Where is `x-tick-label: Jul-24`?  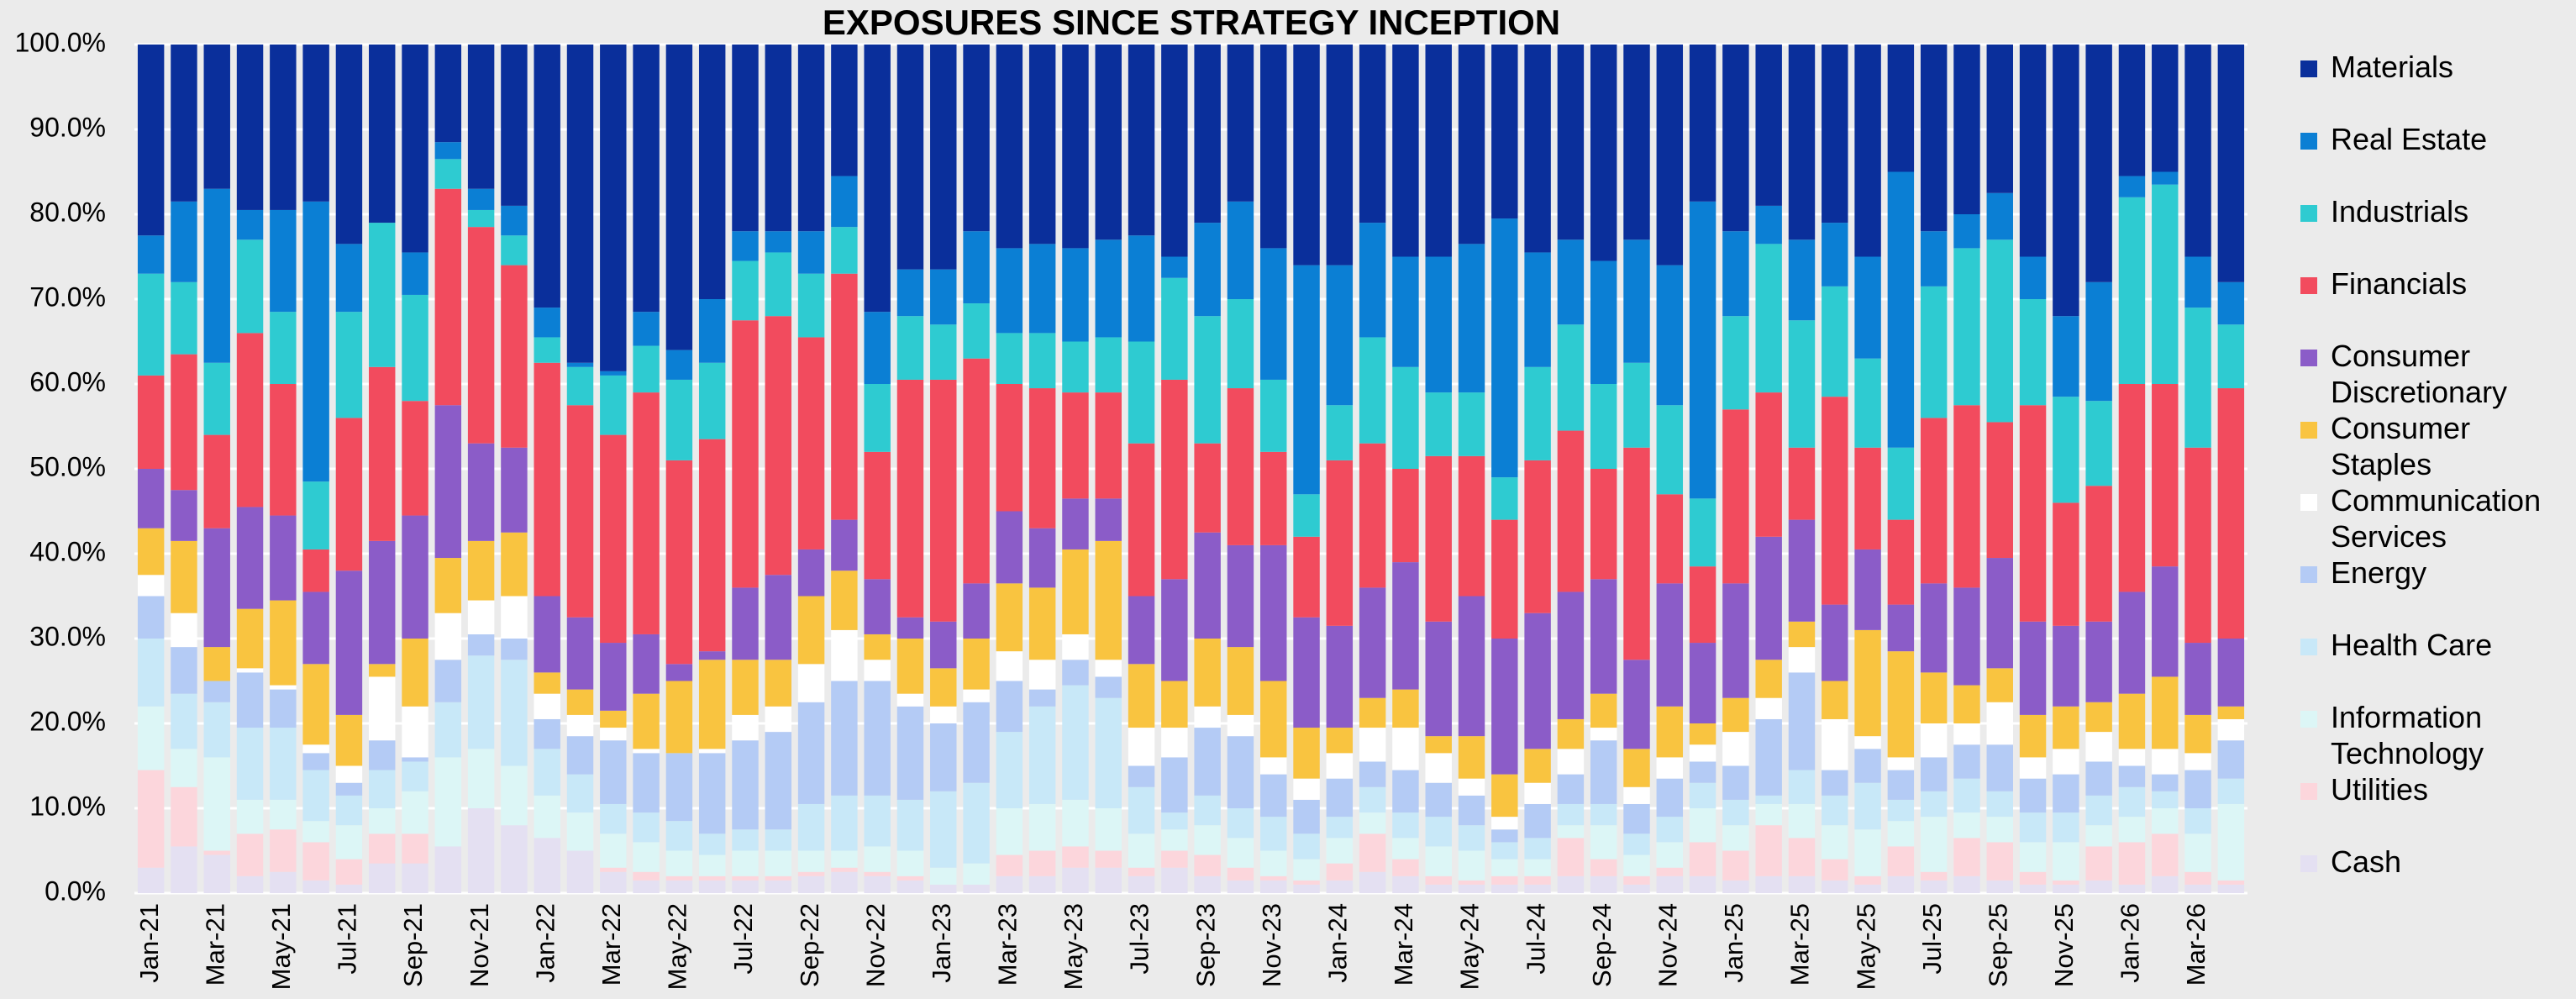
x-tick-label: Jul-24 is located at coordinates (1535, 938).